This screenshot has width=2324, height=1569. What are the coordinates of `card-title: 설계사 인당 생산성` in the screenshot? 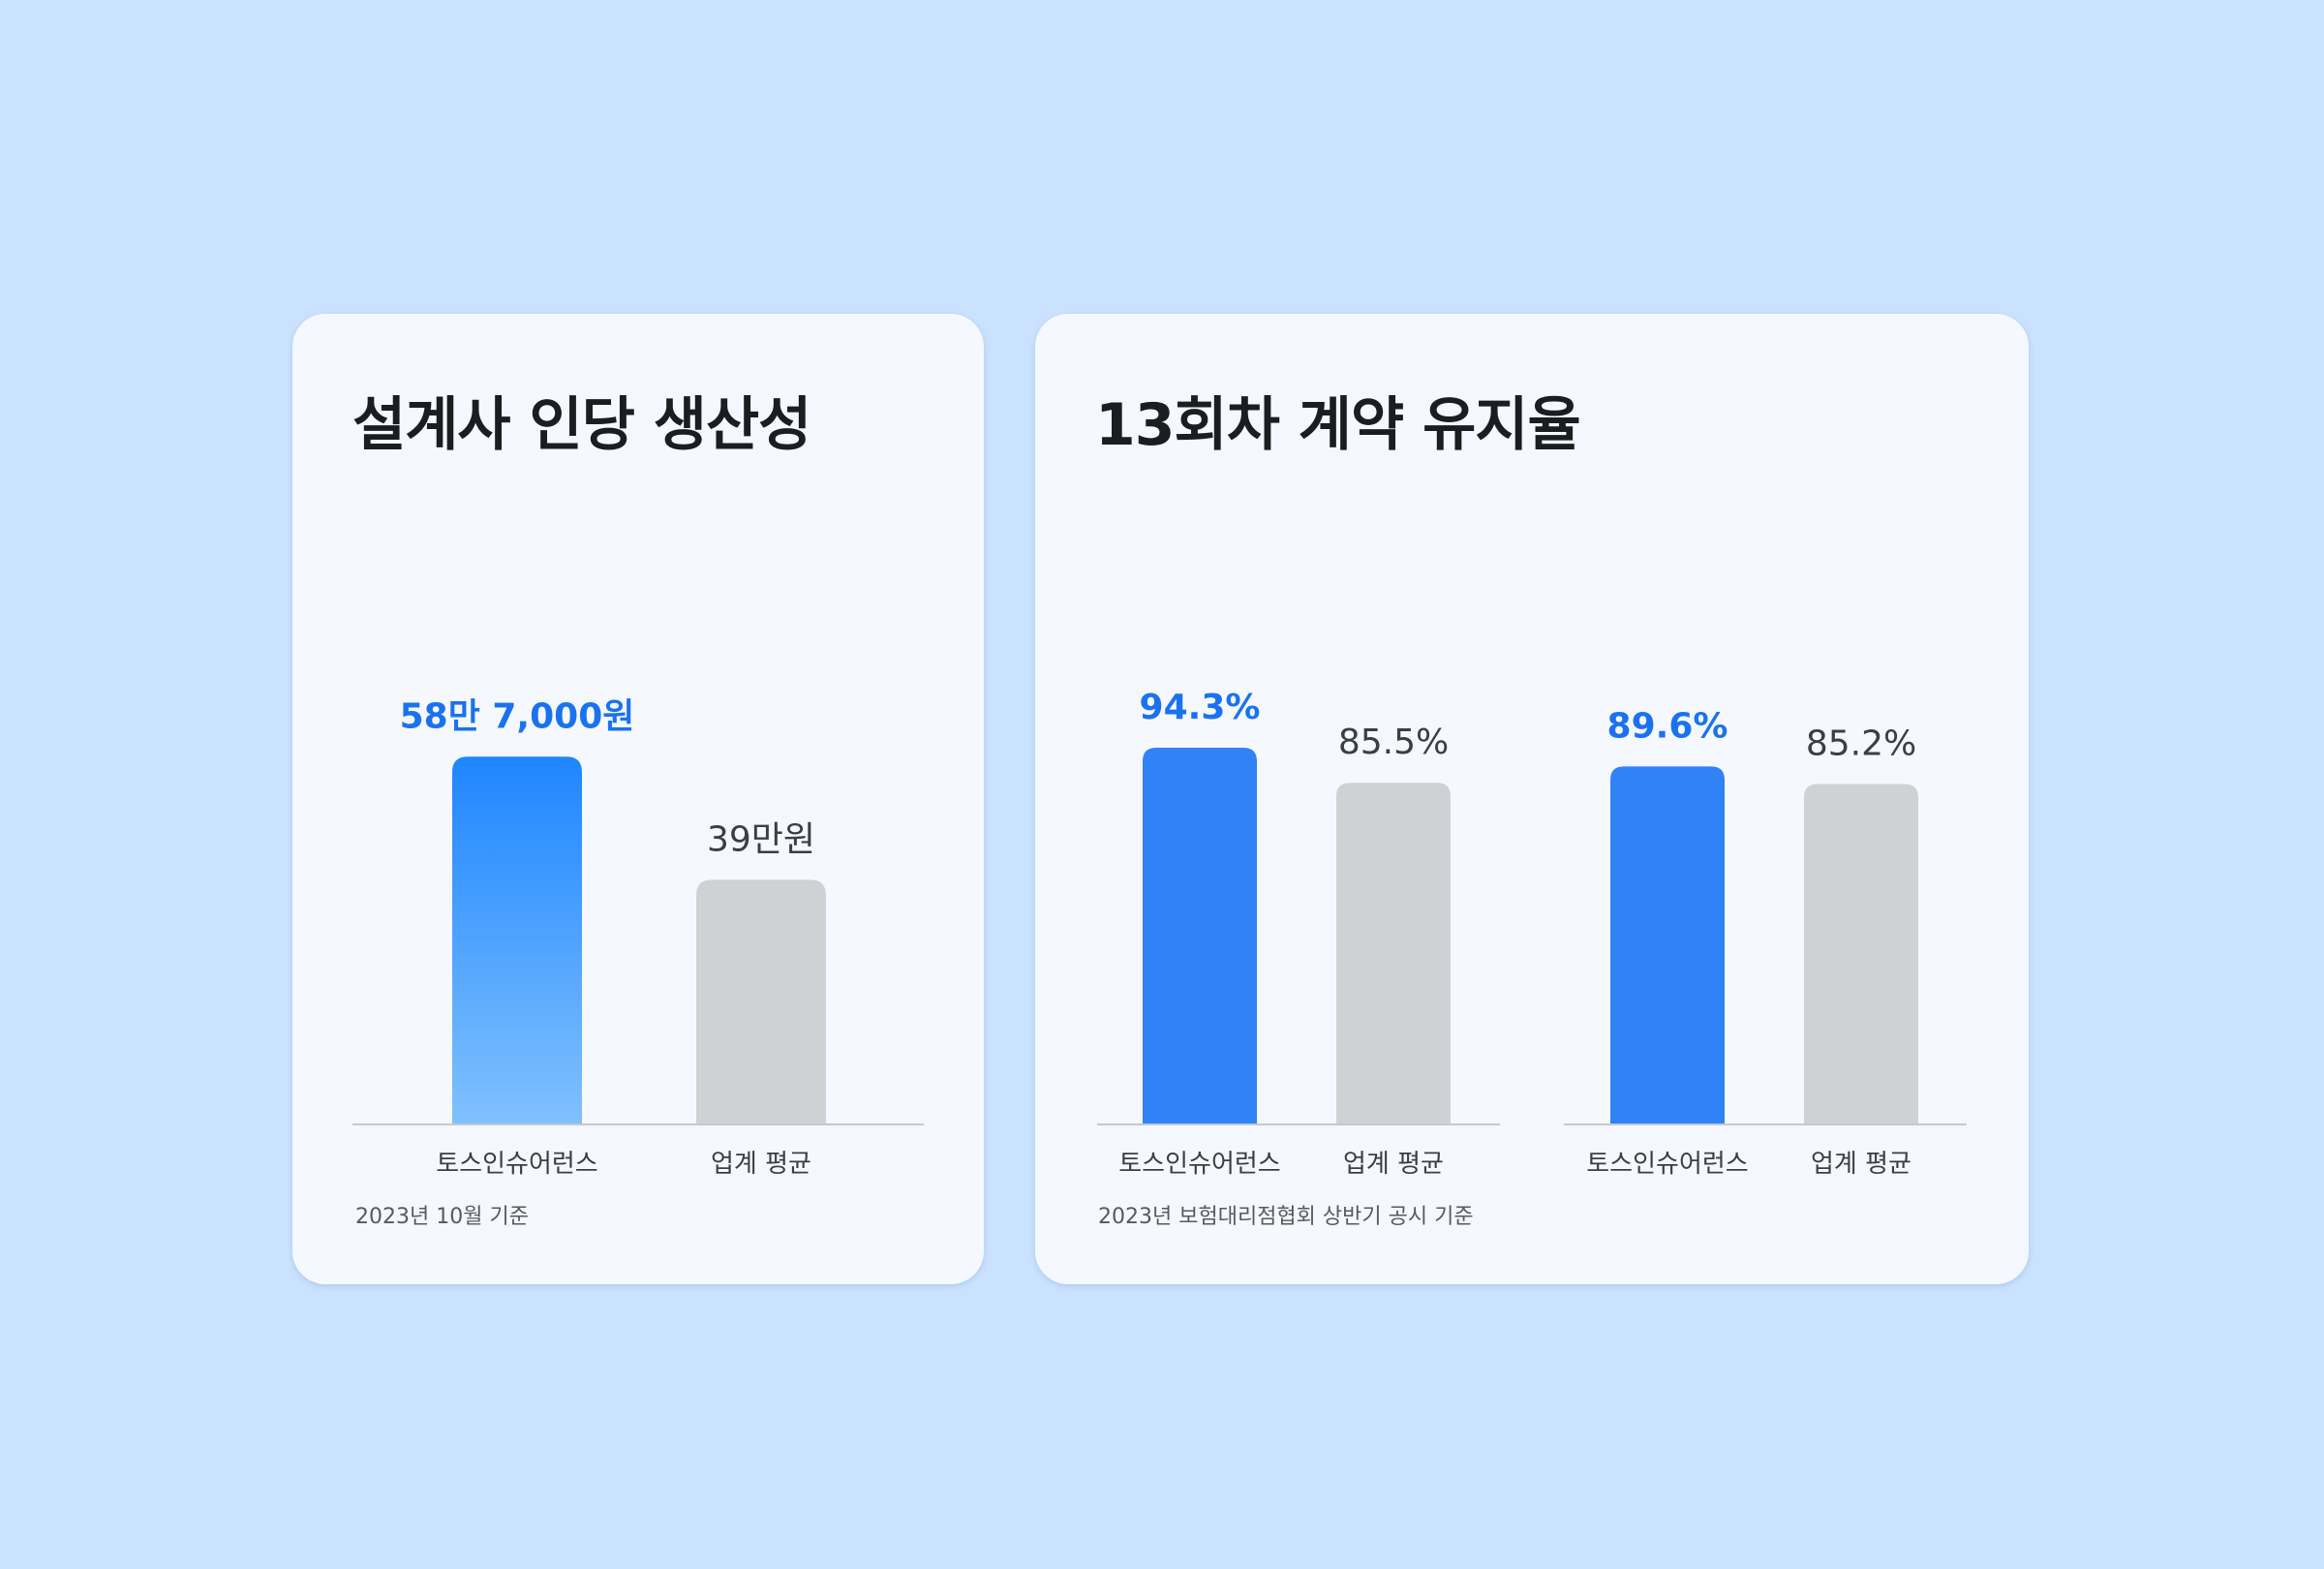 It's located at (581, 425).